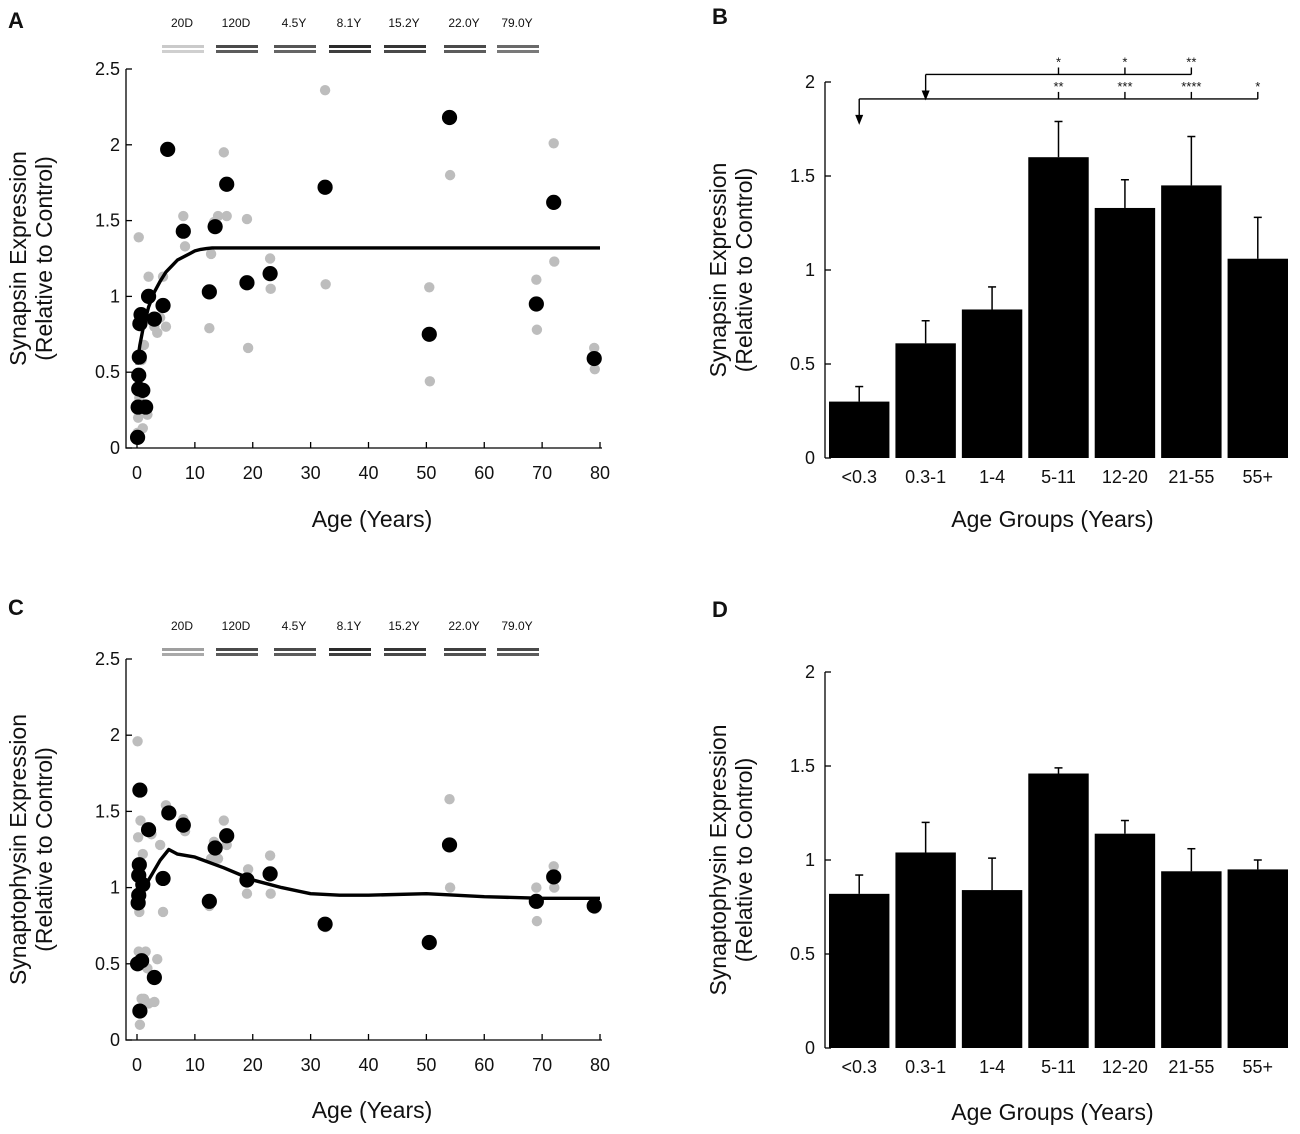 The image size is (1300, 1134). I want to click on x-axis-label: Age Groups (Years), so click(1052, 1112).